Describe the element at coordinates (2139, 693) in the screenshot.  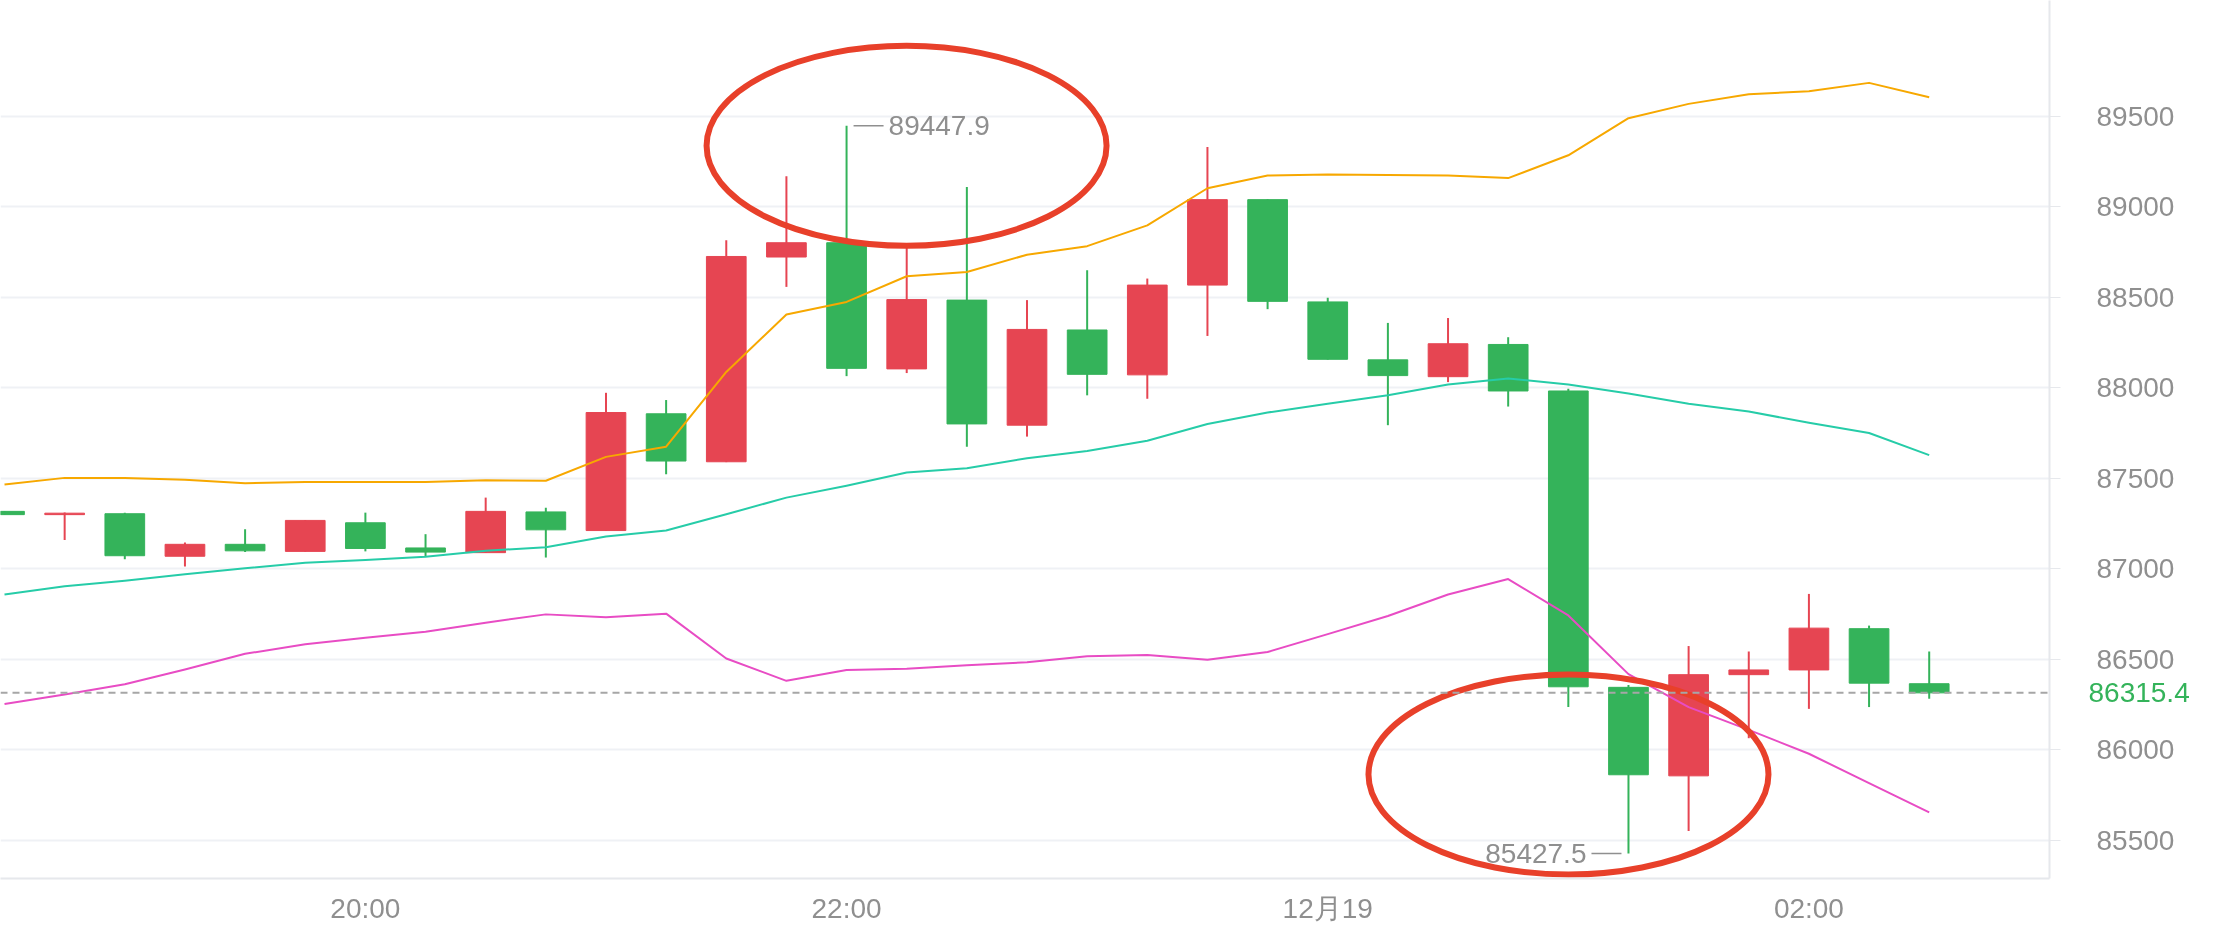
I see `ref-line-label: 86315.4` at that location.